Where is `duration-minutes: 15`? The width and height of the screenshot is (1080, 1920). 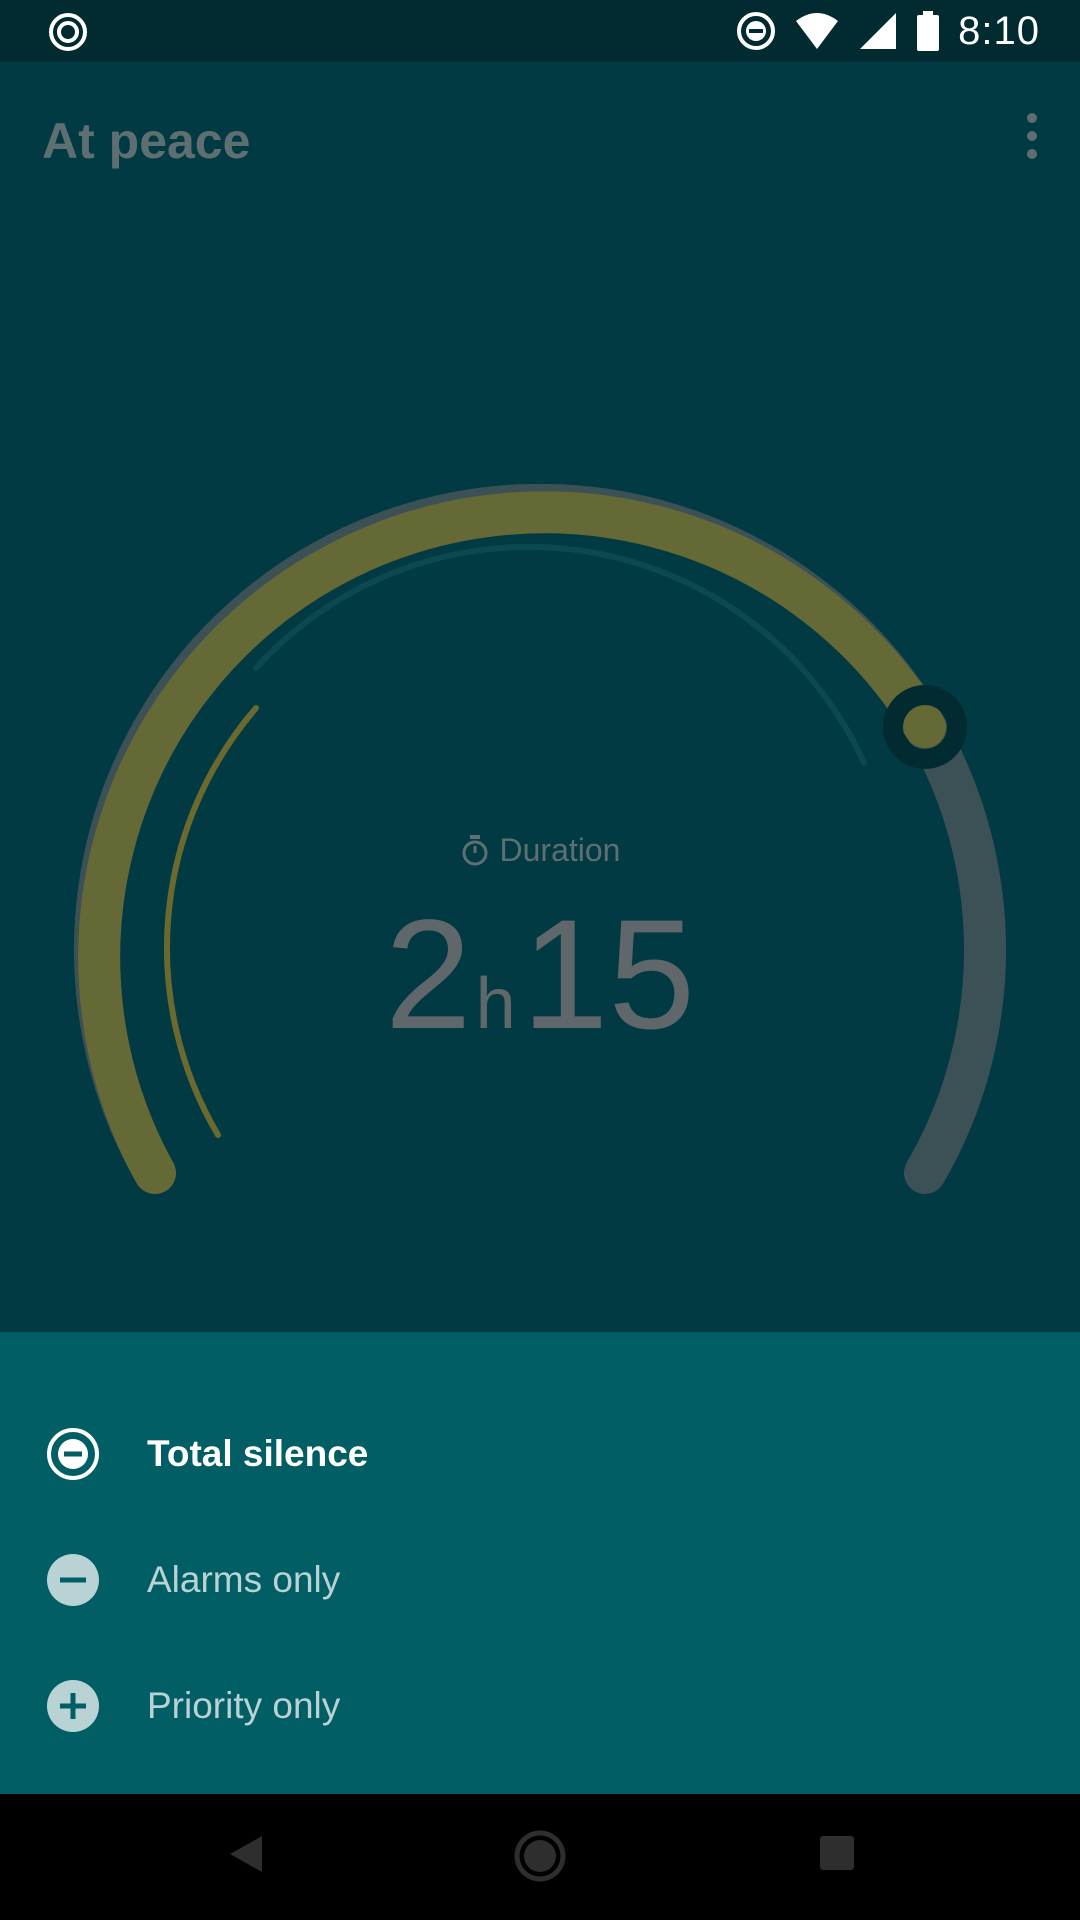
duration-minutes: 15 is located at coordinates (608, 975).